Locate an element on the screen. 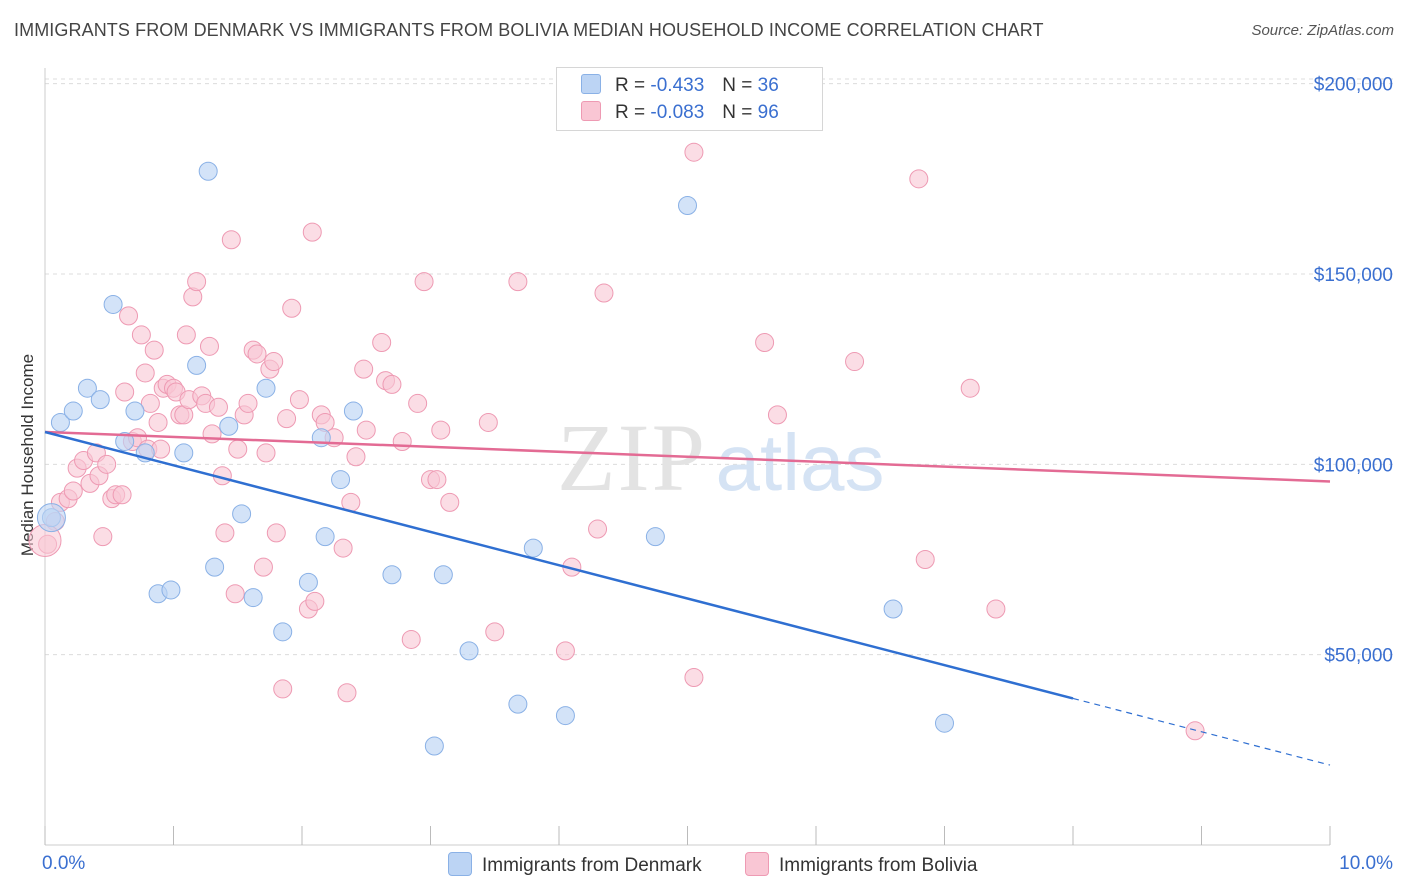 This screenshot has height=892, width=1406. y-tick-label: $200,000 is located at coordinates (1353, 85).